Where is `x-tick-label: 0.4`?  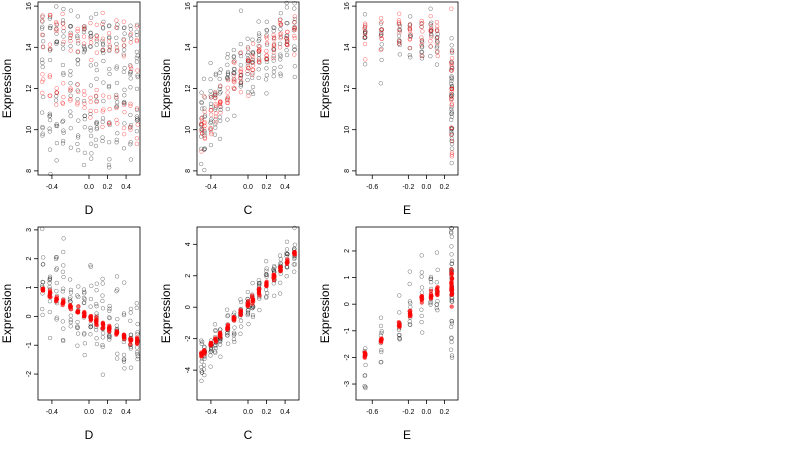
x-tick-label: 0.4 is located at coordinates (285, 187).